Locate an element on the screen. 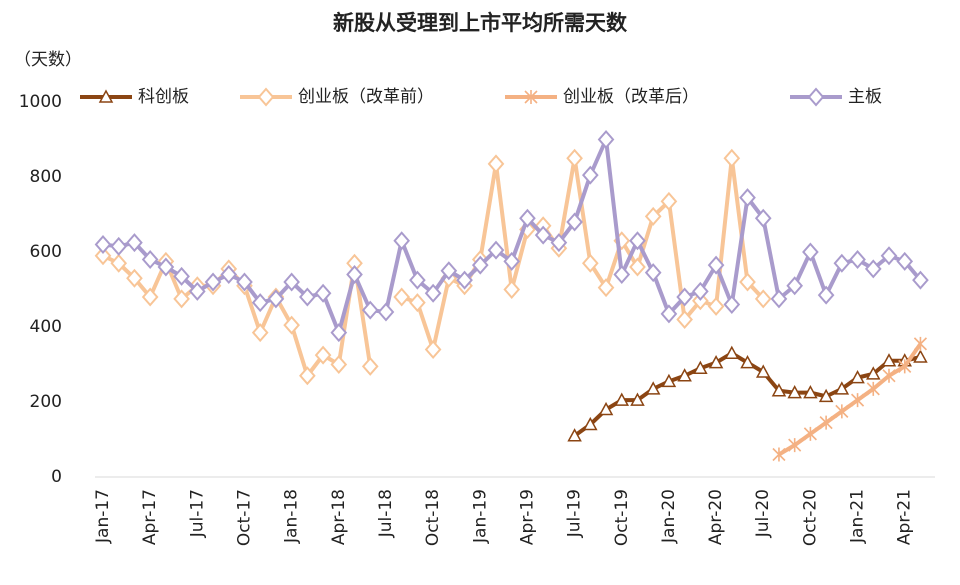 The height and width of the screenshot is (585, 960). y-tick-label: 1000 is located at coordinates (40, 102).